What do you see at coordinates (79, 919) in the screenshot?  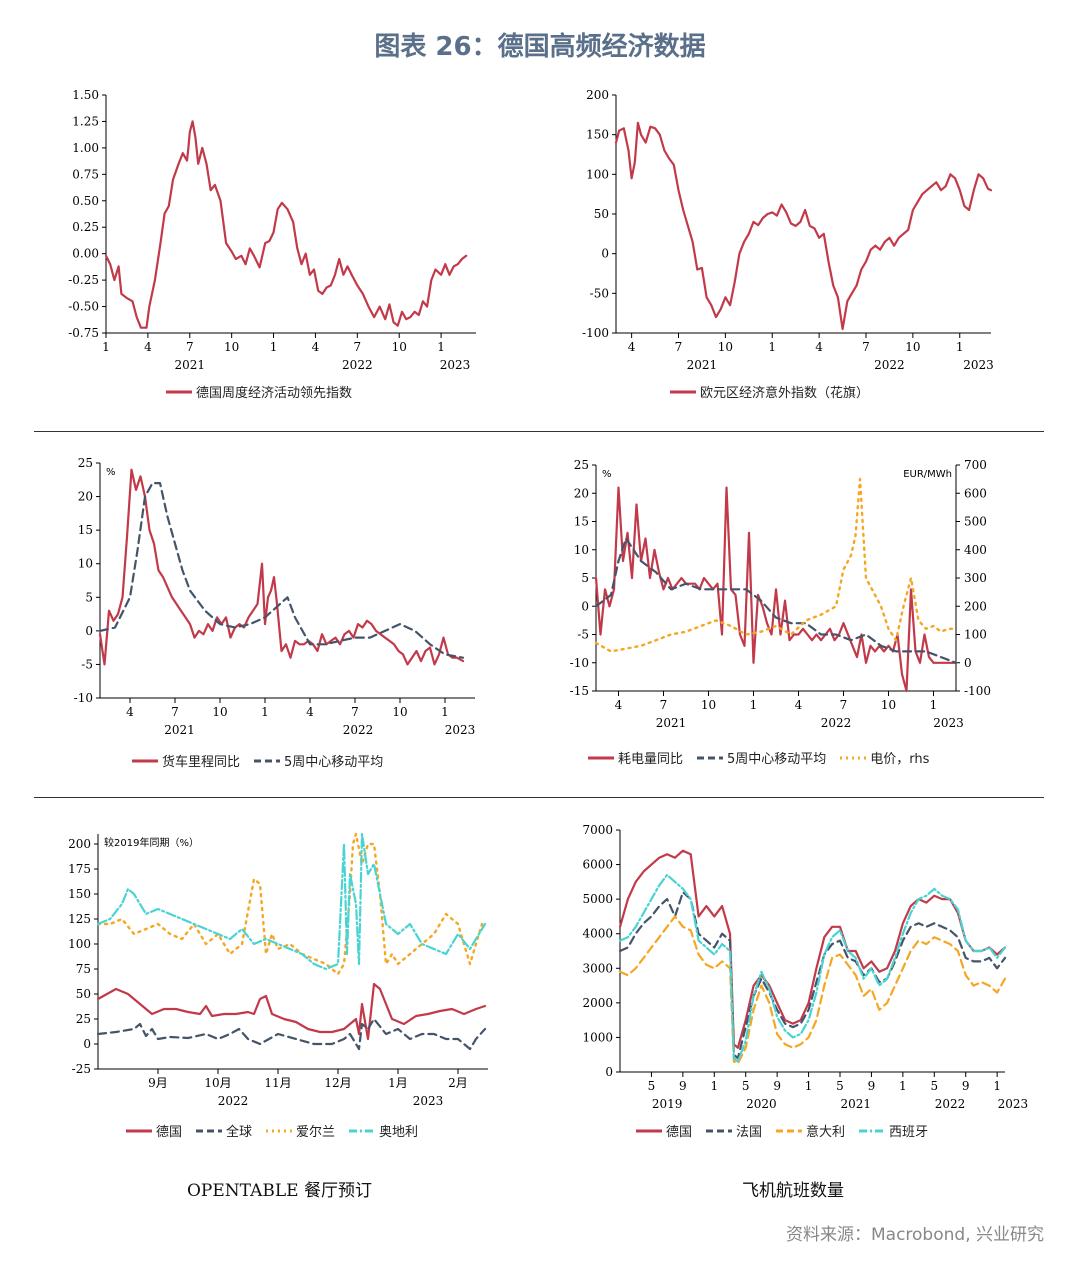 I see `y-tick-label: 125` at bounding box center [79, 919].